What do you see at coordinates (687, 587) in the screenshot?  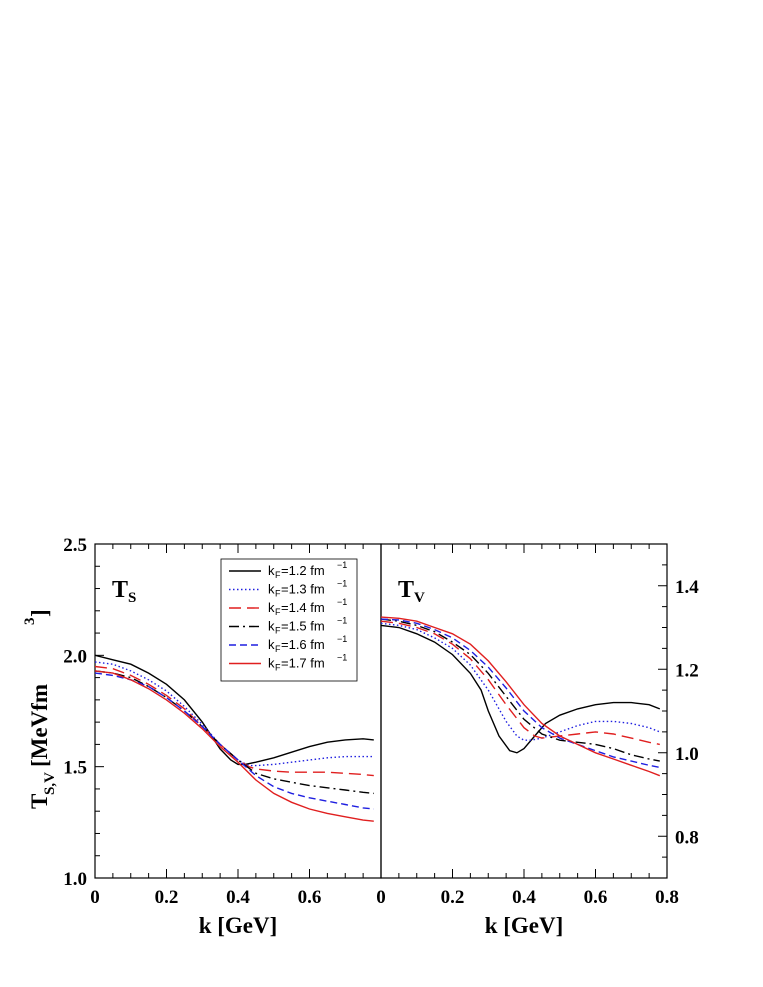 I see `y-tick-label: 1.4` at bounding box center [687, 587].